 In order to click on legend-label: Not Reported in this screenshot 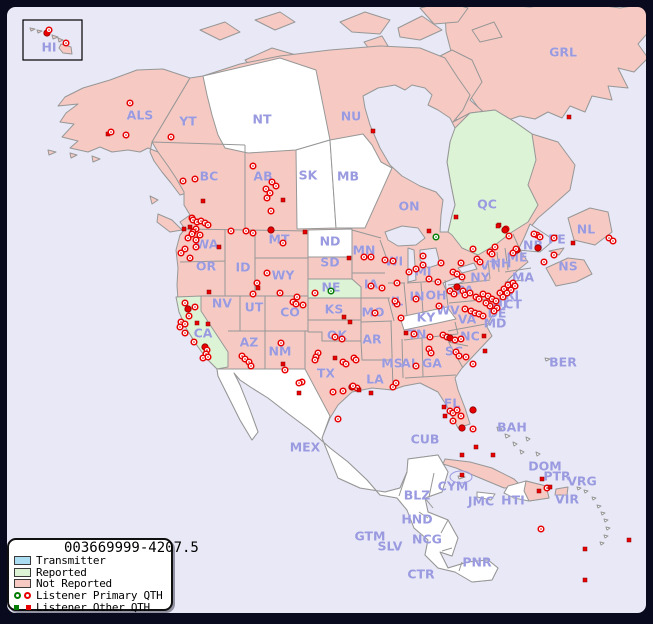, I will do `click(74, 584)`.